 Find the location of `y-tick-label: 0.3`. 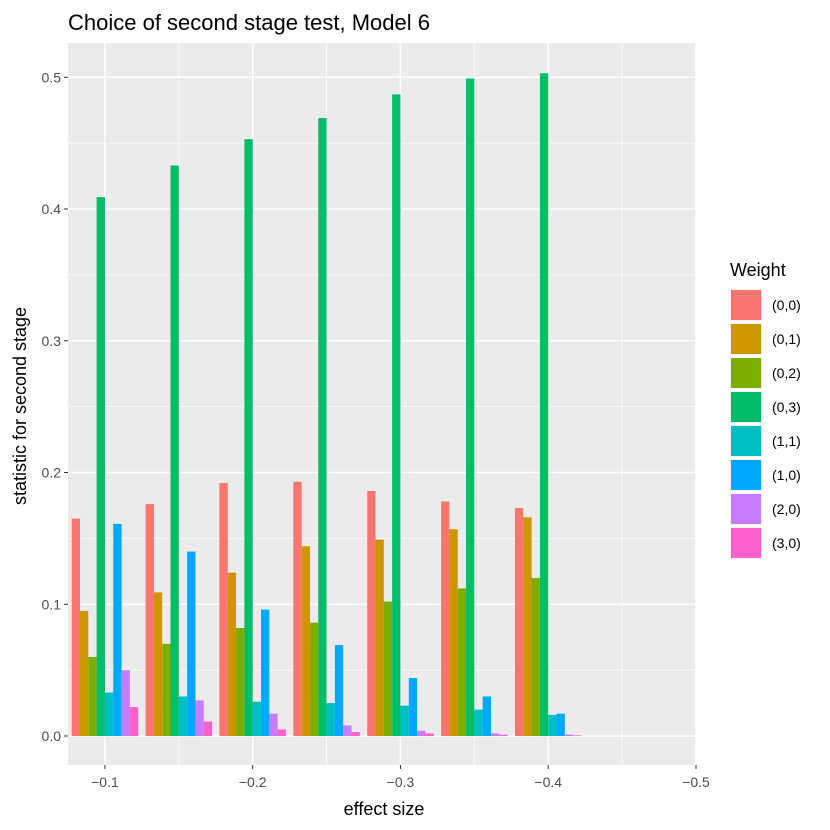

y-tick-label: 0.3 is located at coordinates (52, 341).